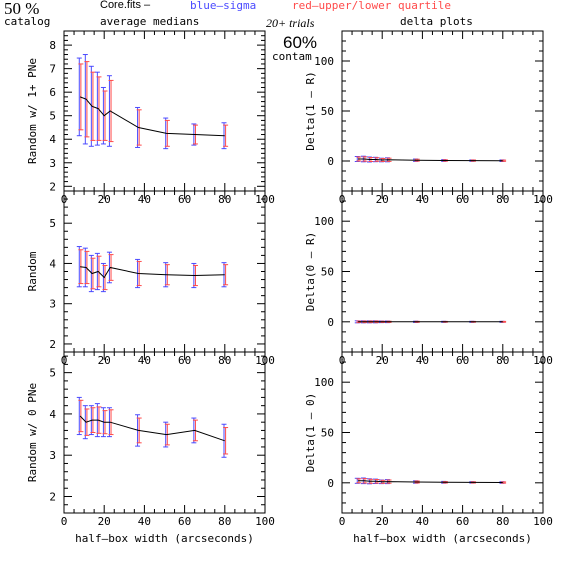 The width and height of the screenshot is (574, 574). What do you see at coordinates (184, 521) in the screenshot?
I see `panel-5-xtick-label: 60` at bounding box center [184, 521].